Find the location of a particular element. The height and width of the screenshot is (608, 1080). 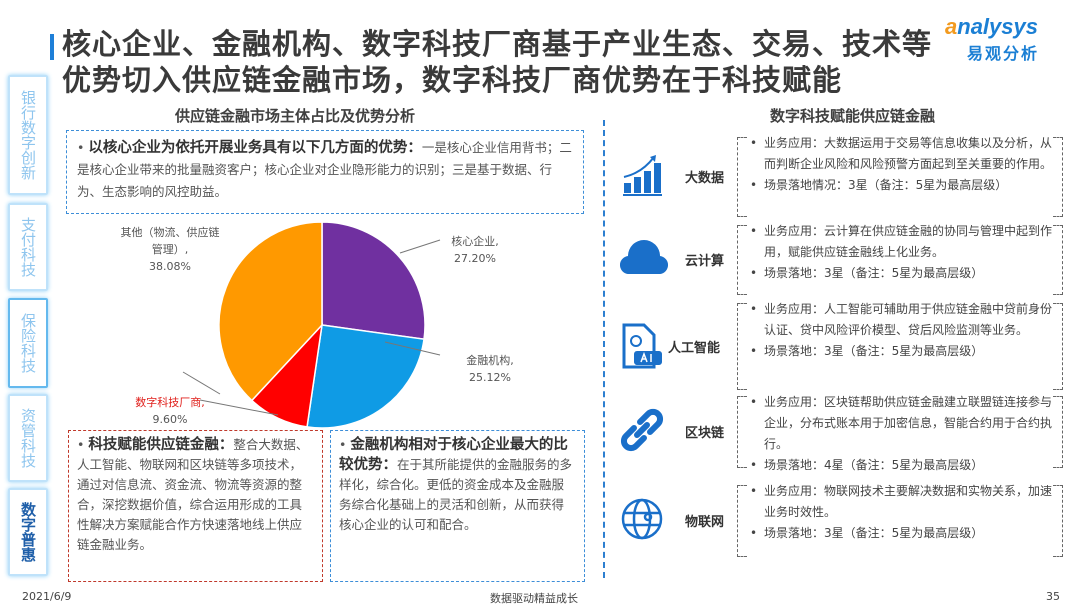

footer-slogan: 数据驱动精益成长 is located at coordinates (534, 598).